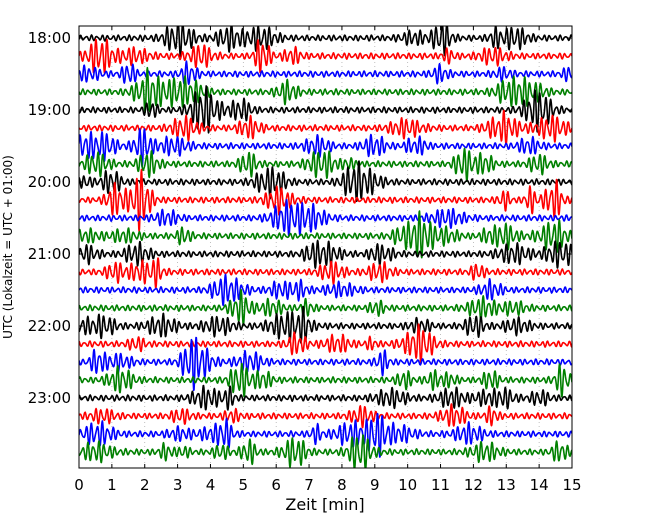 This screenshot has width=650, height=520. Describe the element at coordinates (178, 485) in the screenshot. I see `x-tick-label: 3` at that location.